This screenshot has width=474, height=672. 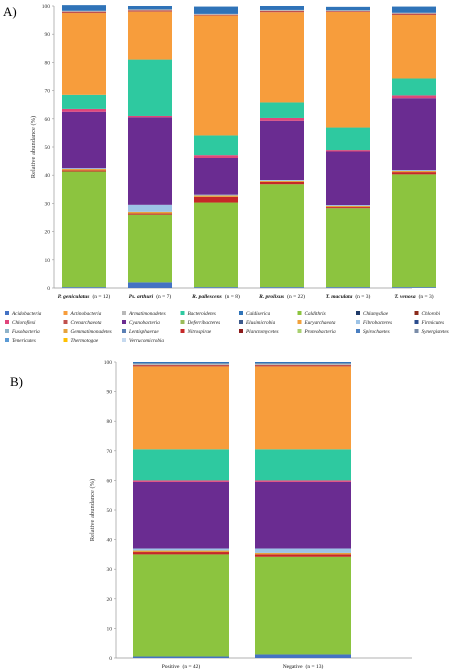 What do you see at coordinates (144, 323) in the screenshot?
I see `legend-label: Cyanobacteria` at bounding box center [144, 323].